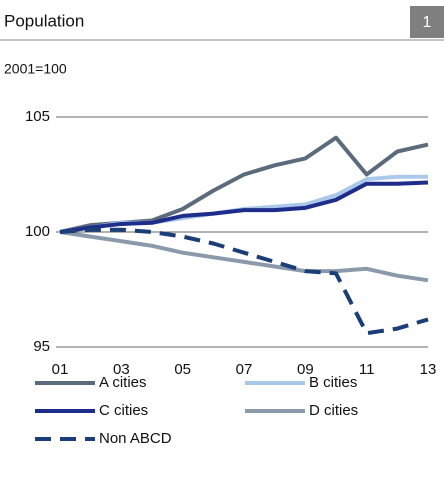  What do you see at coordinates (367, 369) in the screenshot?
I see `x-tick-label: 11` at bounding box center [367, 369].